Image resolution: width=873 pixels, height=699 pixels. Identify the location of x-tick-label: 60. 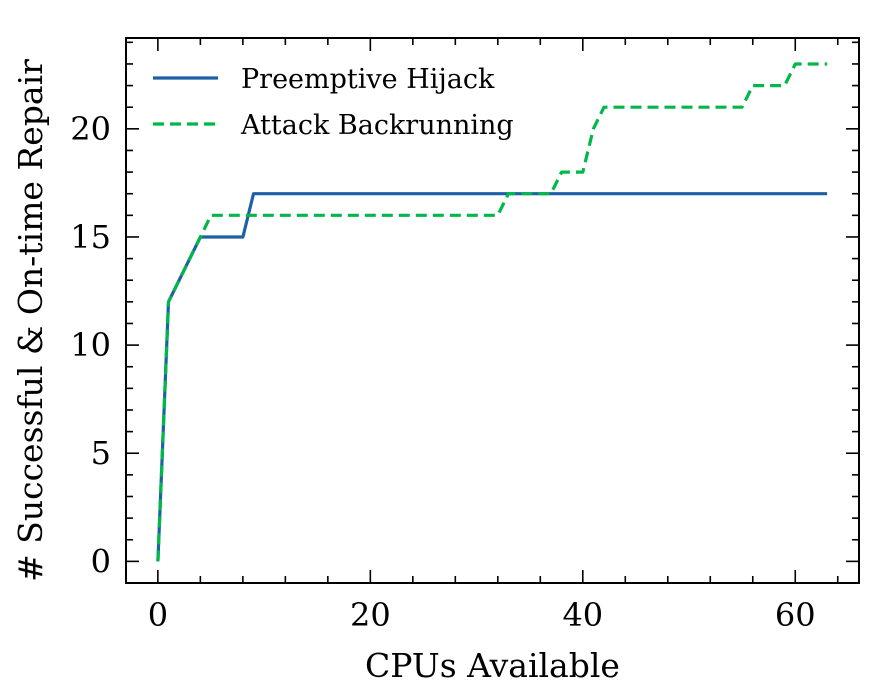
(795, 615).